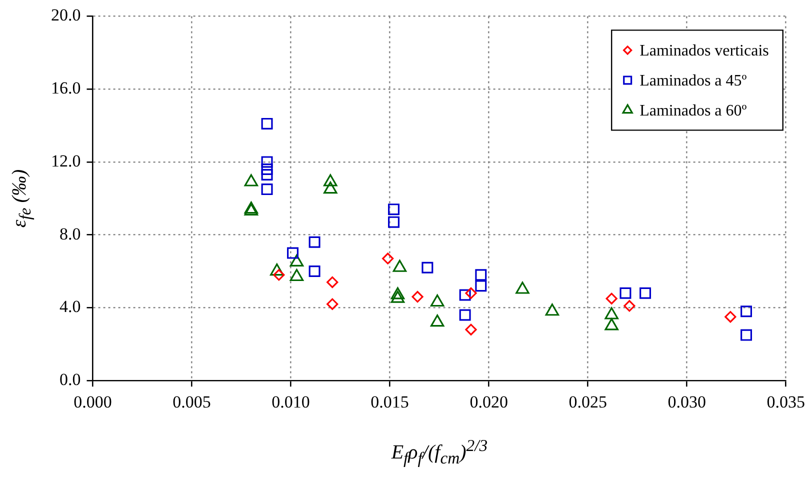  What do you see at coordinates (291, 402) in the screenshot?
I see `x-tick-label: 0.010` at bounding box center [291, 402].